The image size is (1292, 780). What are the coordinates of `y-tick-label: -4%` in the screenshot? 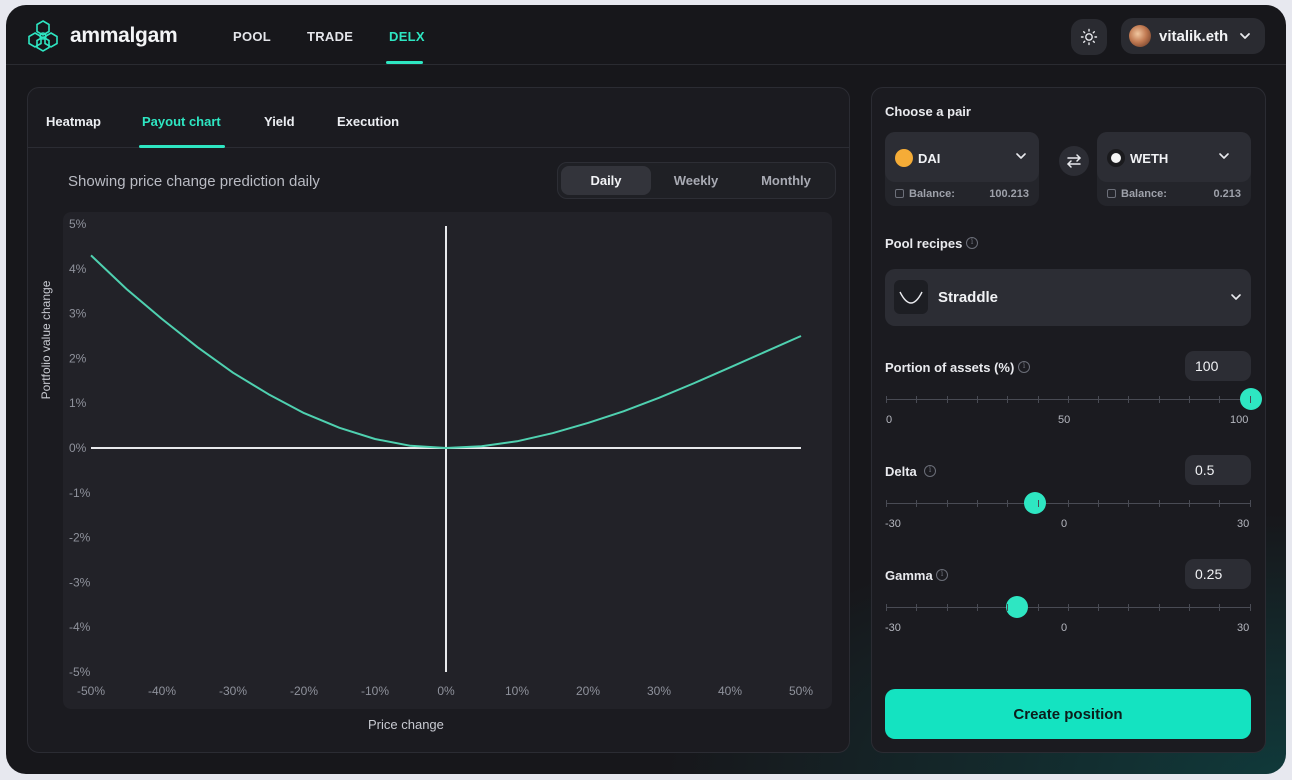 It's located at (80, 627).